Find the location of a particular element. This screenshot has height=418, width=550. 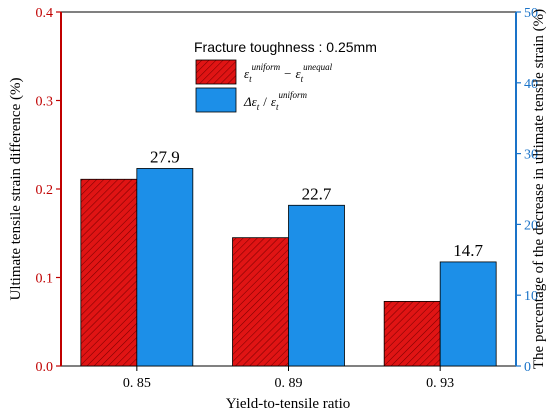

legend-swatch-percentage is located at coordinates (216, 100).